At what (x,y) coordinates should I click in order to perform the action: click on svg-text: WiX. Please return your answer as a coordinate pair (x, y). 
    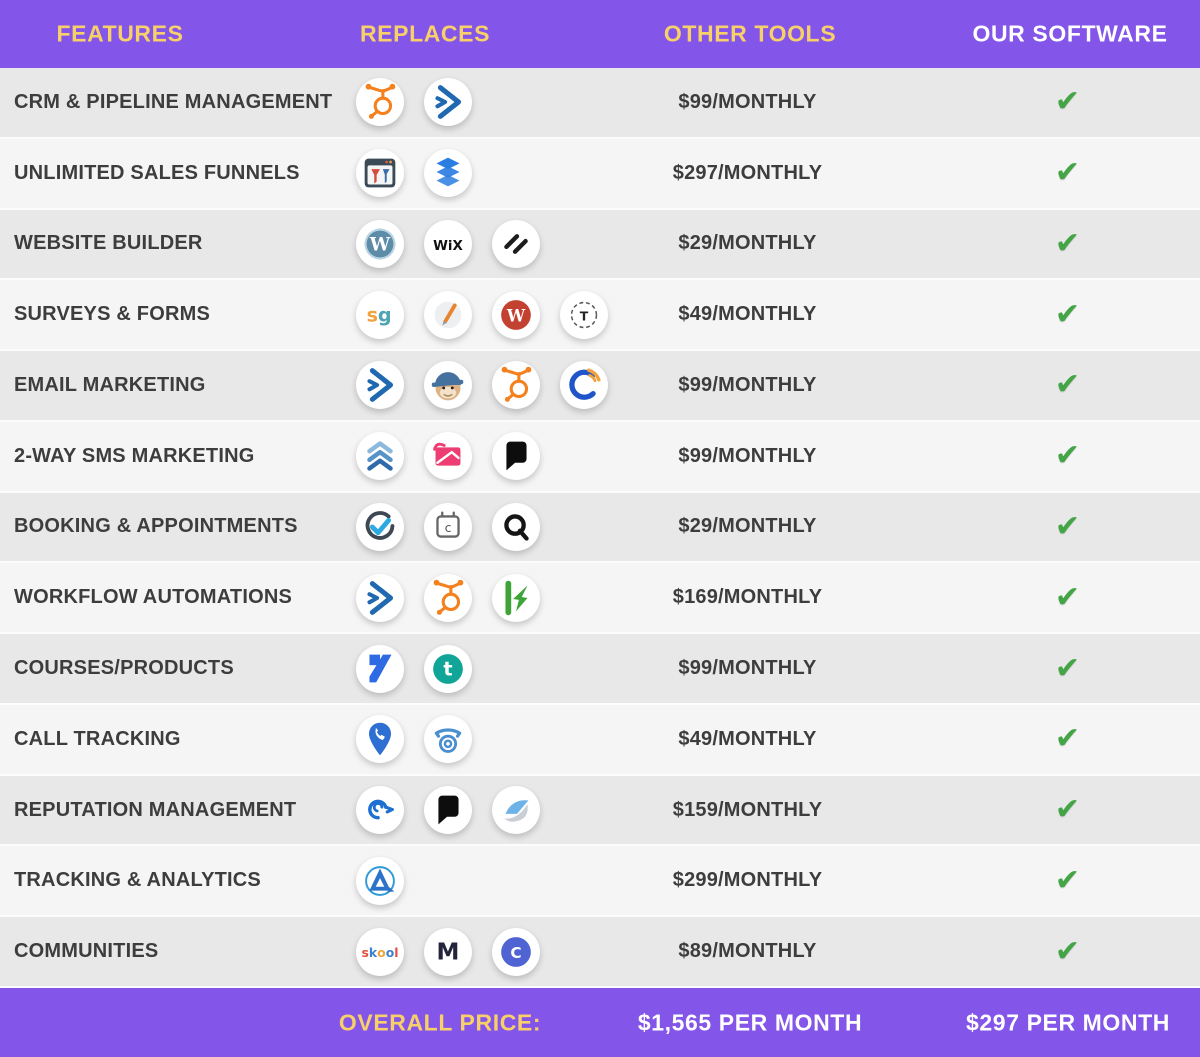
    Looking at the image, I should click on (448, 246).